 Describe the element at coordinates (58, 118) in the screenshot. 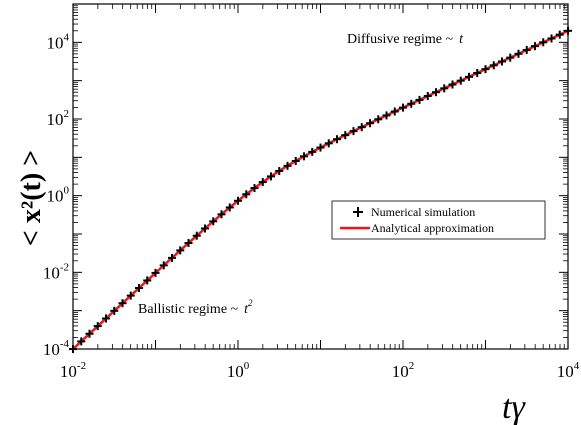

I see `y-tick-label: 10²` at that location.